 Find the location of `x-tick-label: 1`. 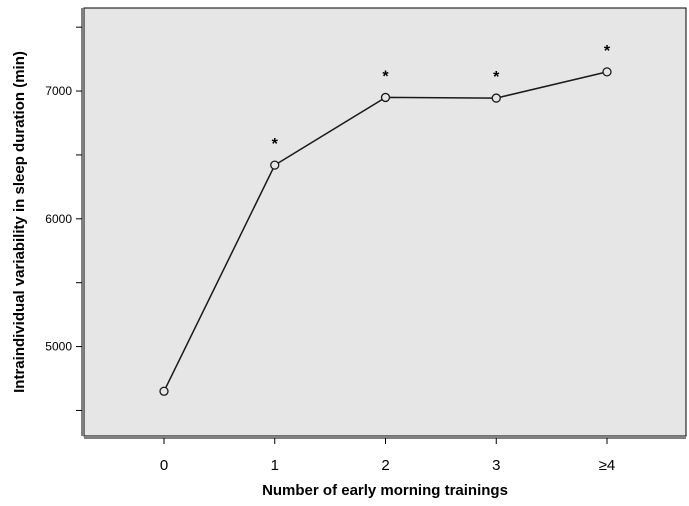

x-tick-label: 1 is located at coordinates (275, 465).